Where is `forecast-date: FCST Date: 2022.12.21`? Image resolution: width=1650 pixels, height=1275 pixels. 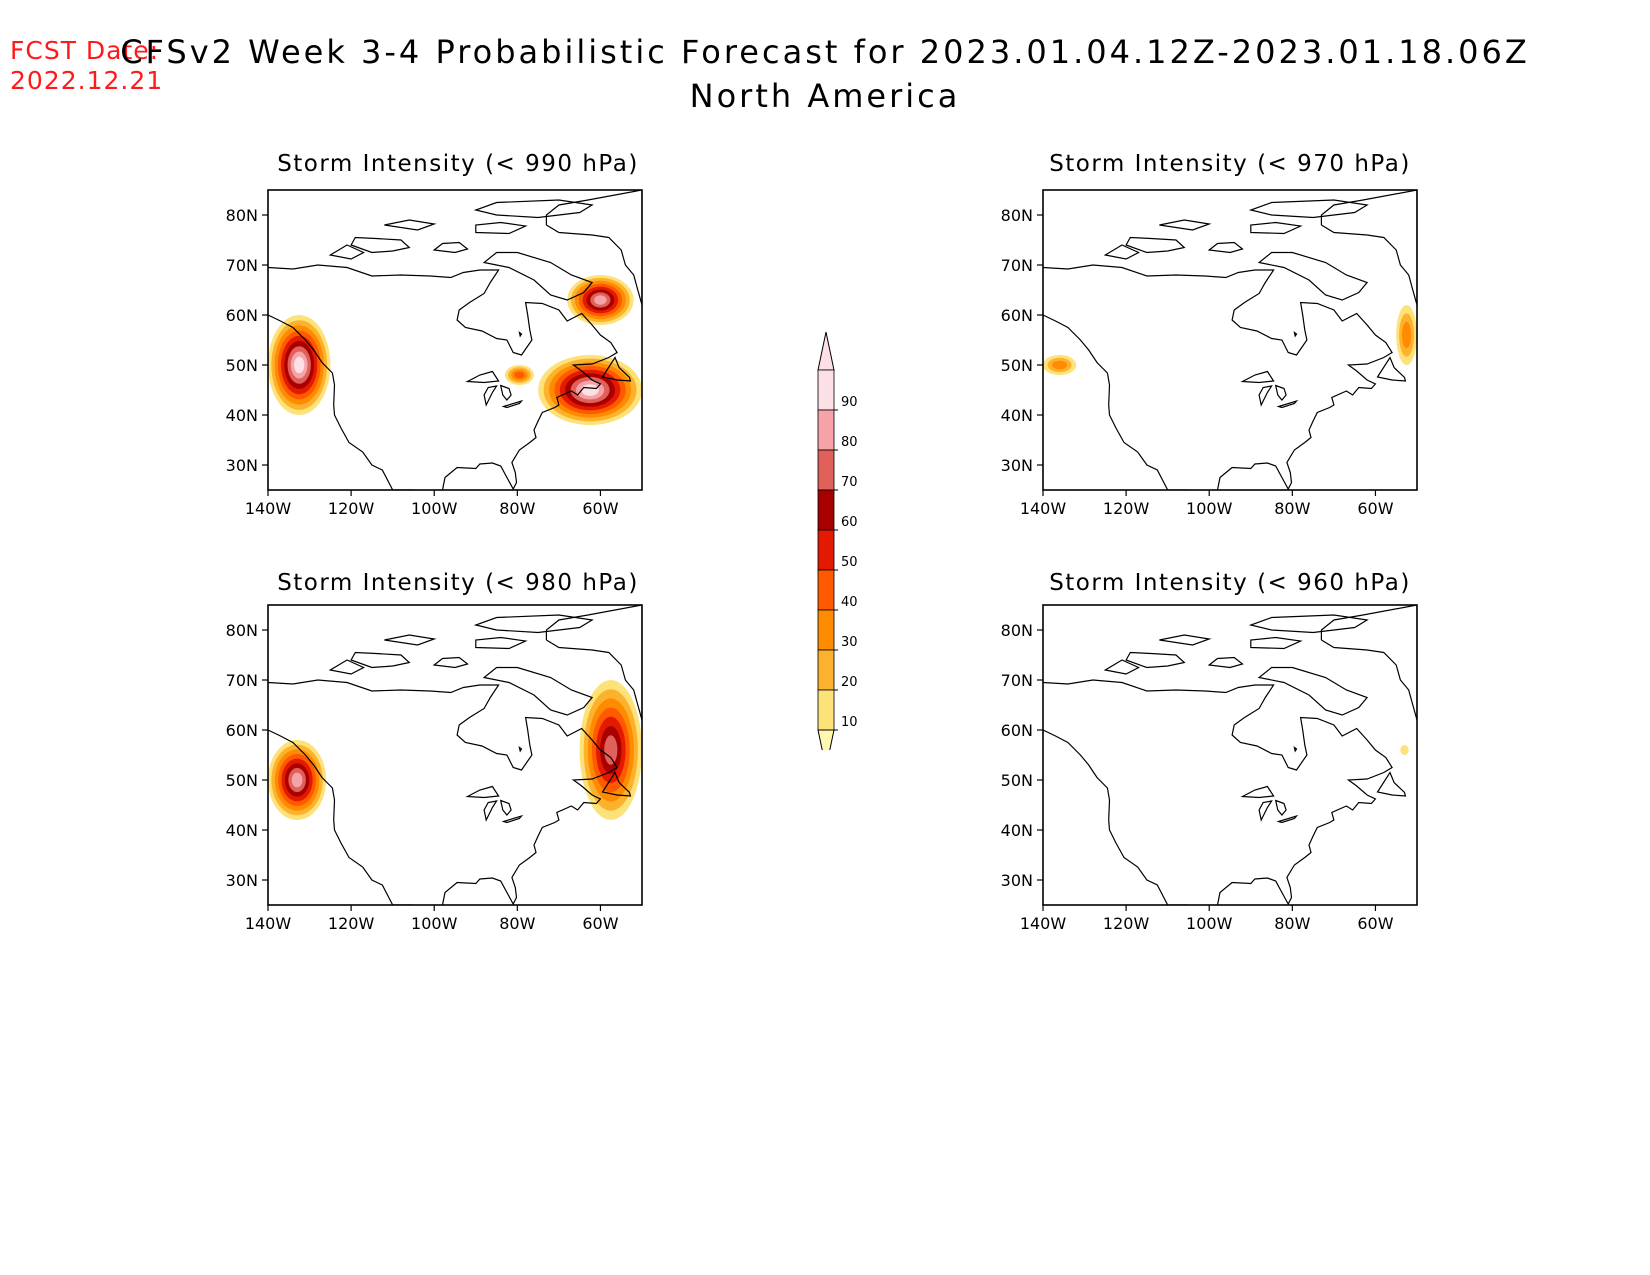
forecast-date: FCST Date: 2022.12.21 is located at coordinates (86, 66).